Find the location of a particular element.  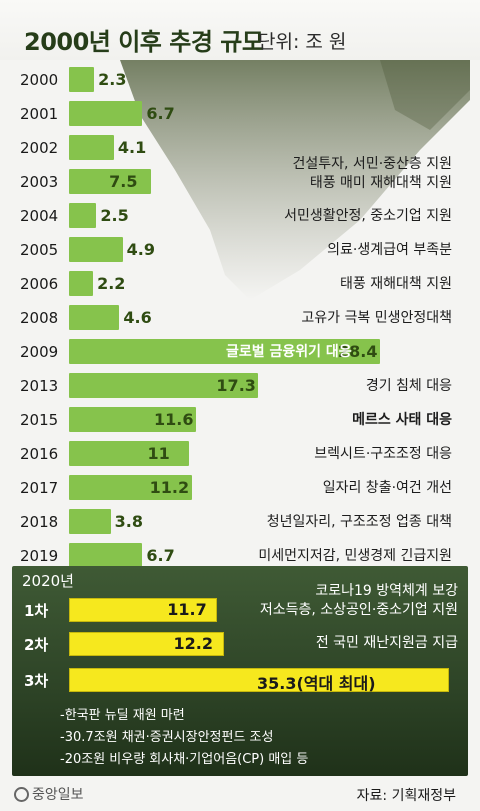

year-label: 2006 is located at coordinates (39, 284).